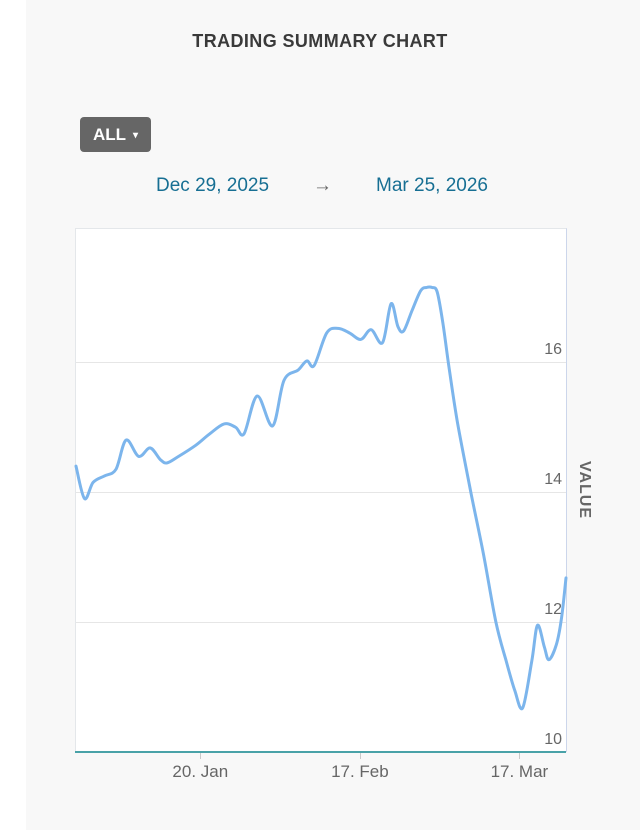  Describe the element at coordinates (200, 771) in the screenshot. I see `x-axis-tick-label: 20. Jan` at that location.